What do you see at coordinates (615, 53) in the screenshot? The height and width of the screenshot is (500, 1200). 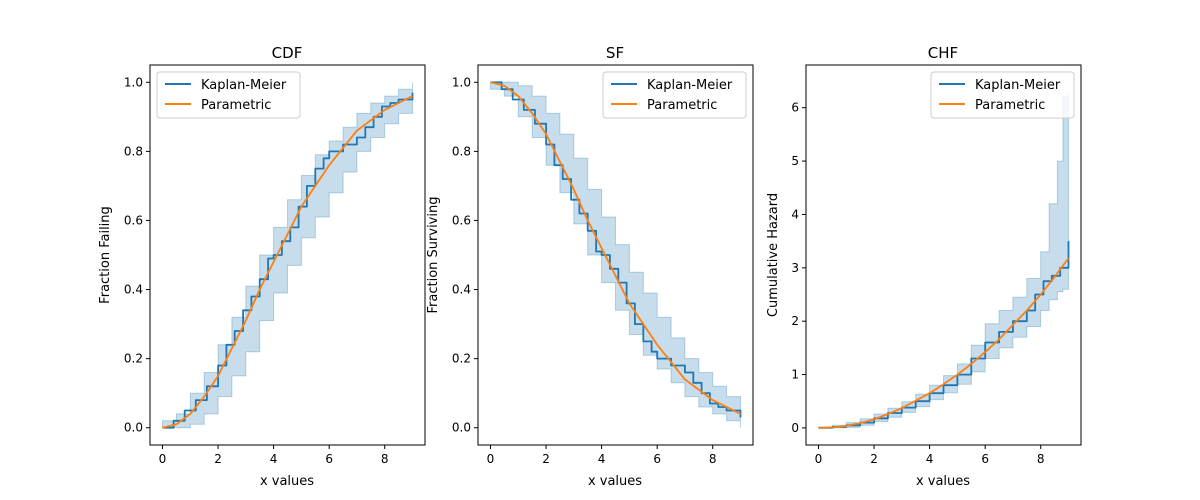 I see `chart-title: SF` at bounding box center [615, 53].